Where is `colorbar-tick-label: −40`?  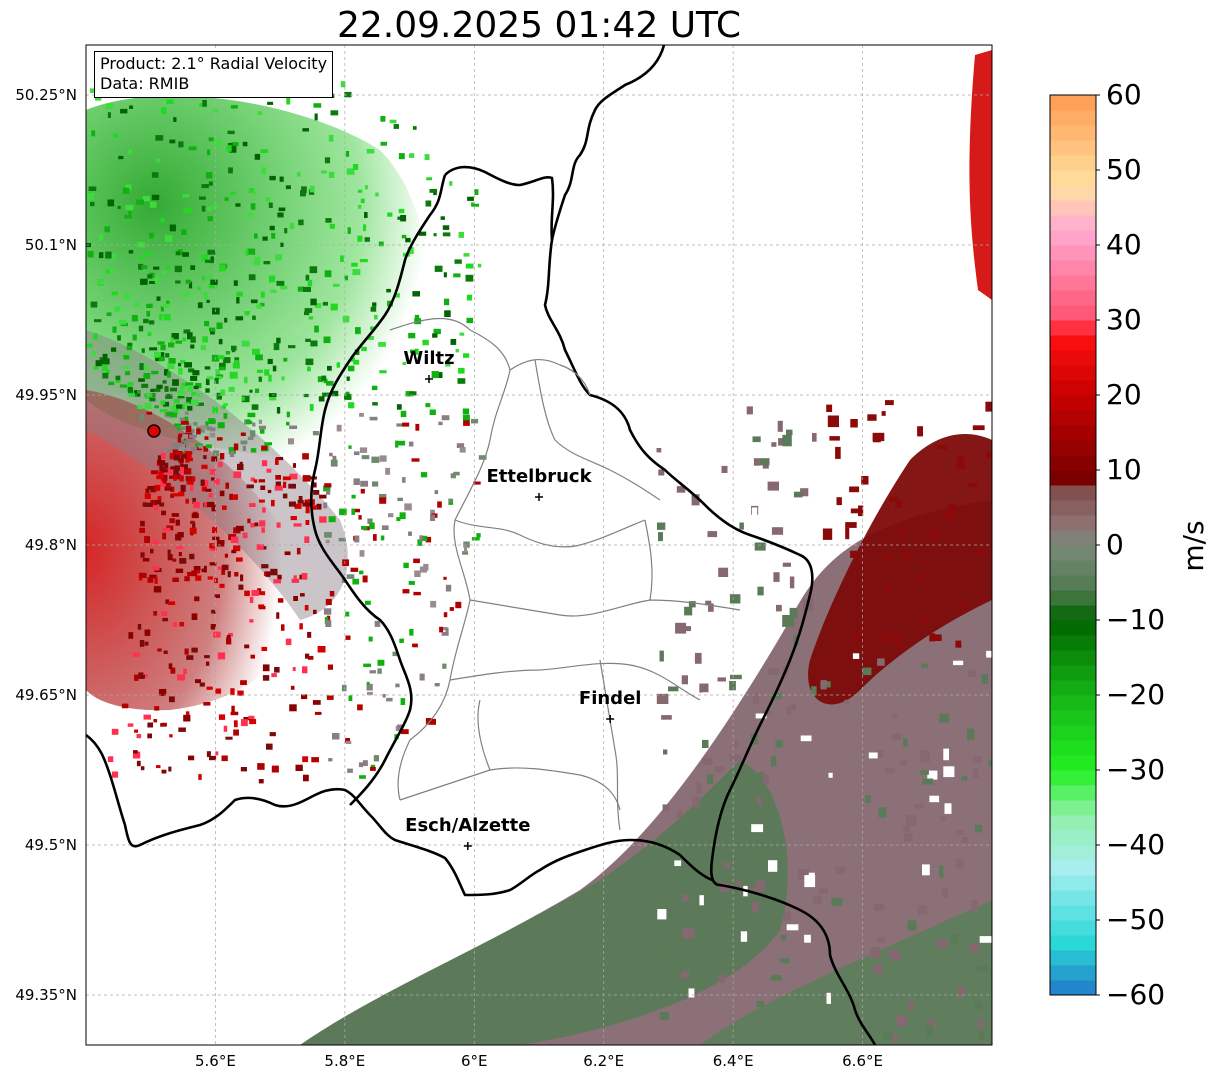
colorbar-tick-label: −40 is located at coordinates (1136, 844).